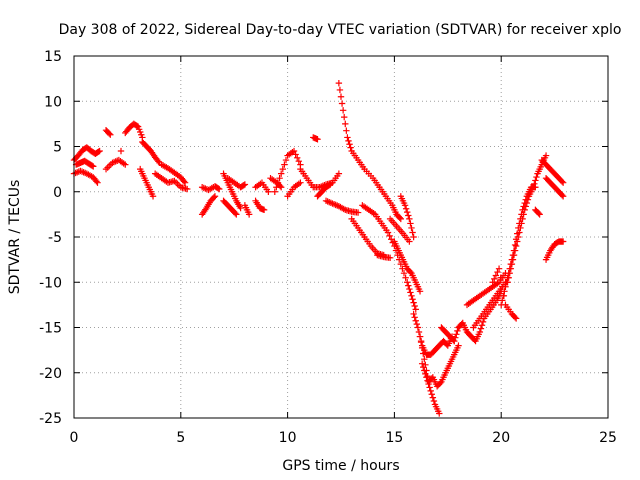  I want to click on x-tick-label: 10, so click(288, 438).